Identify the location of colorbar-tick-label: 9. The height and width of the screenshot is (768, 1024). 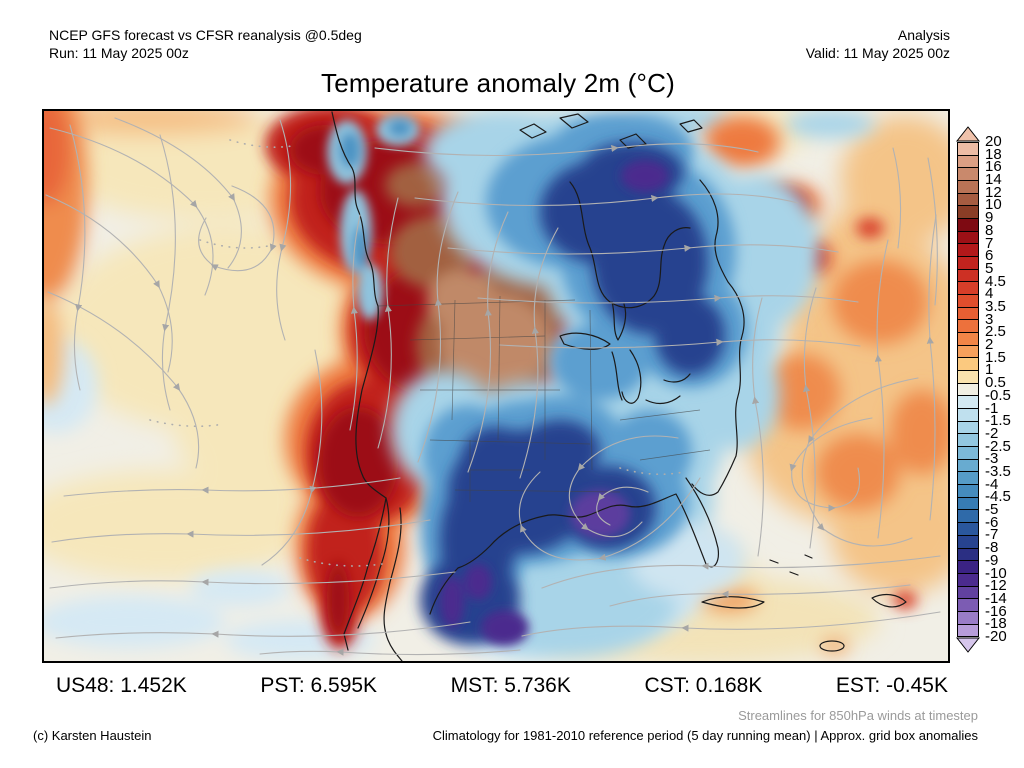
(989, 218).